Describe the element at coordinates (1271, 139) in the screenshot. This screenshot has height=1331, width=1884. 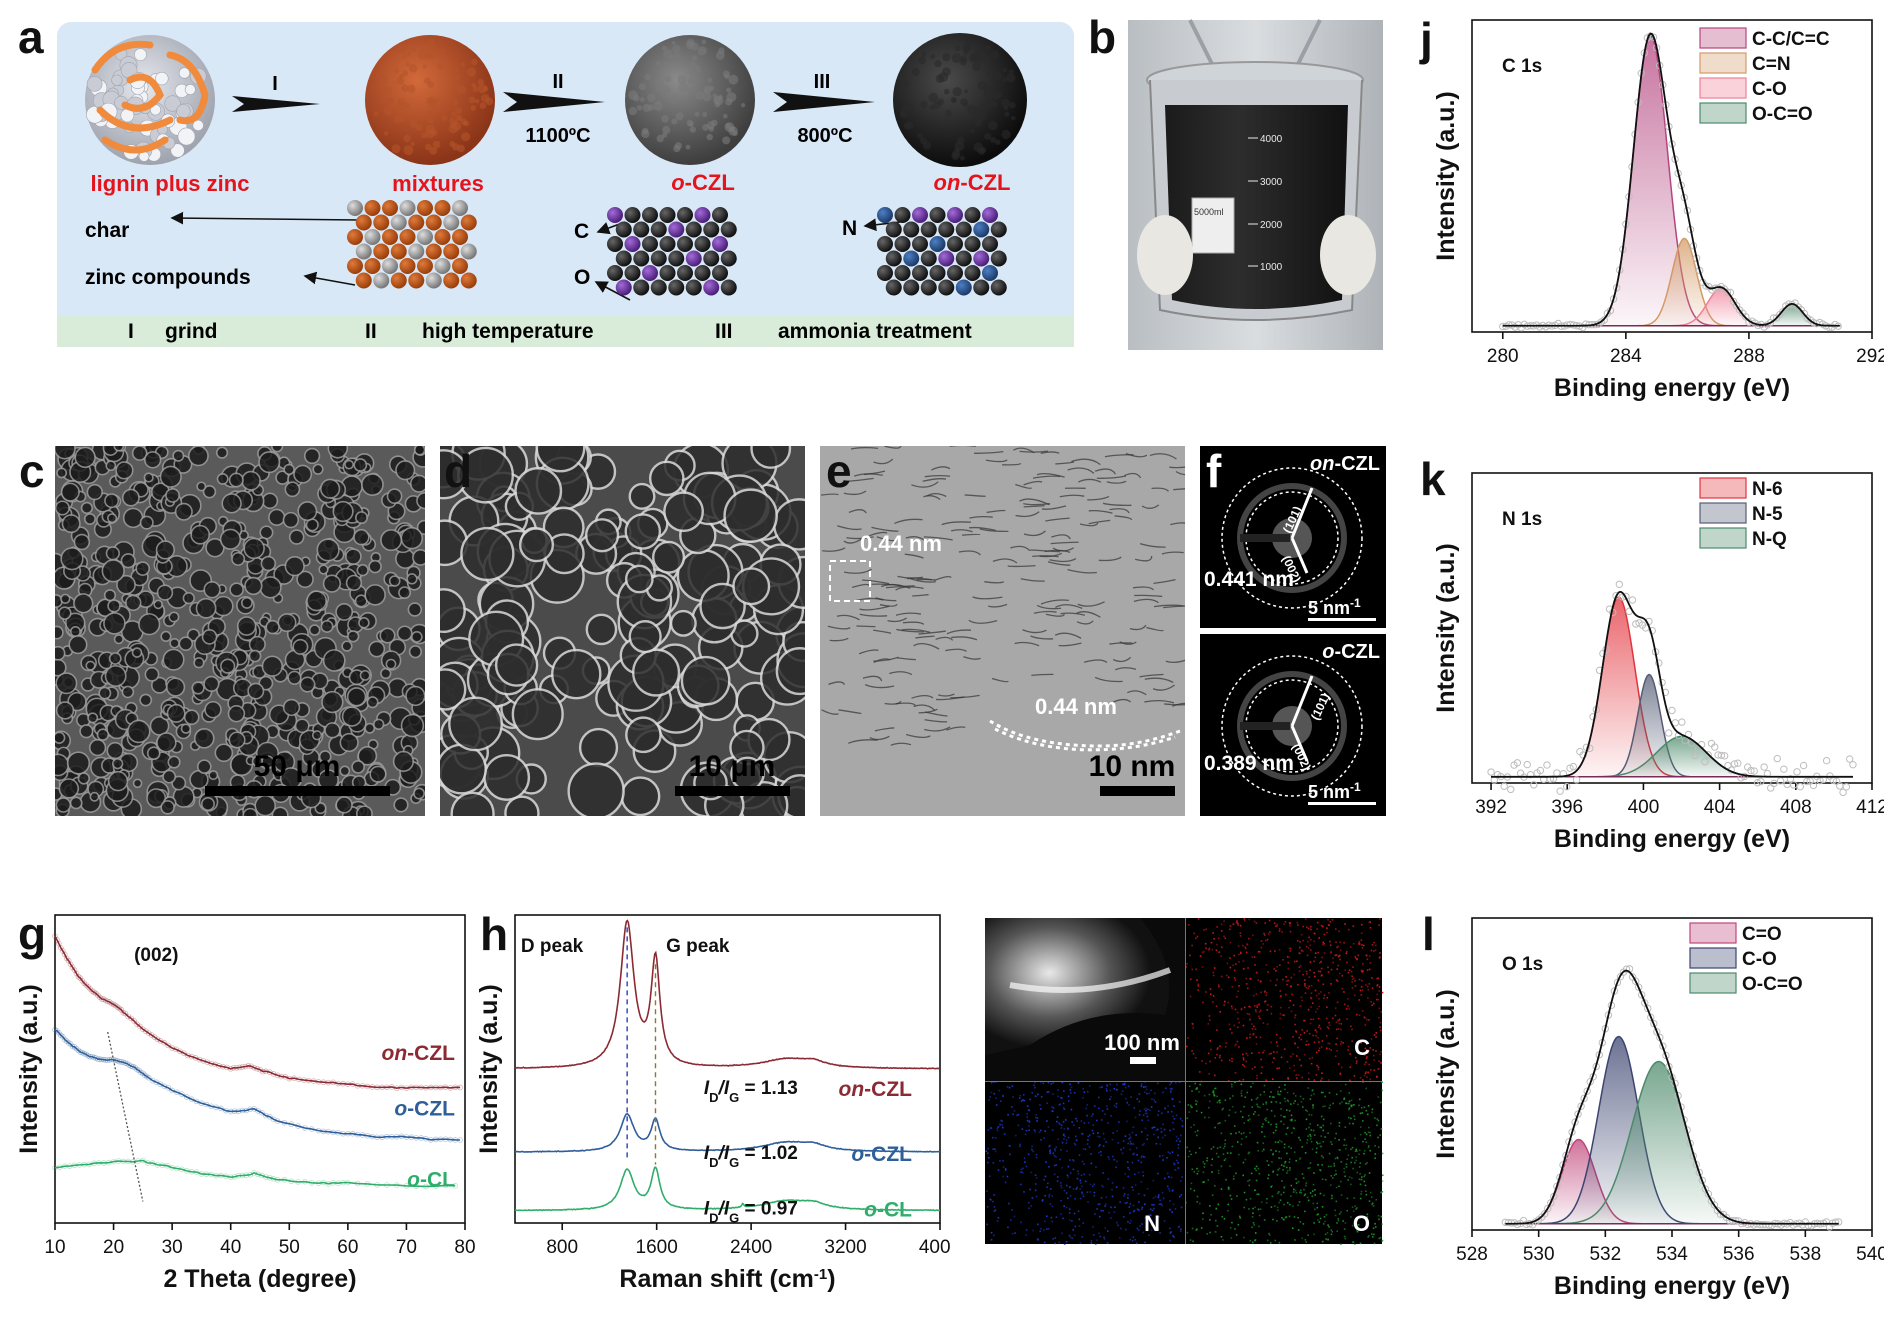
I see `svg-text: 4000` at that location.